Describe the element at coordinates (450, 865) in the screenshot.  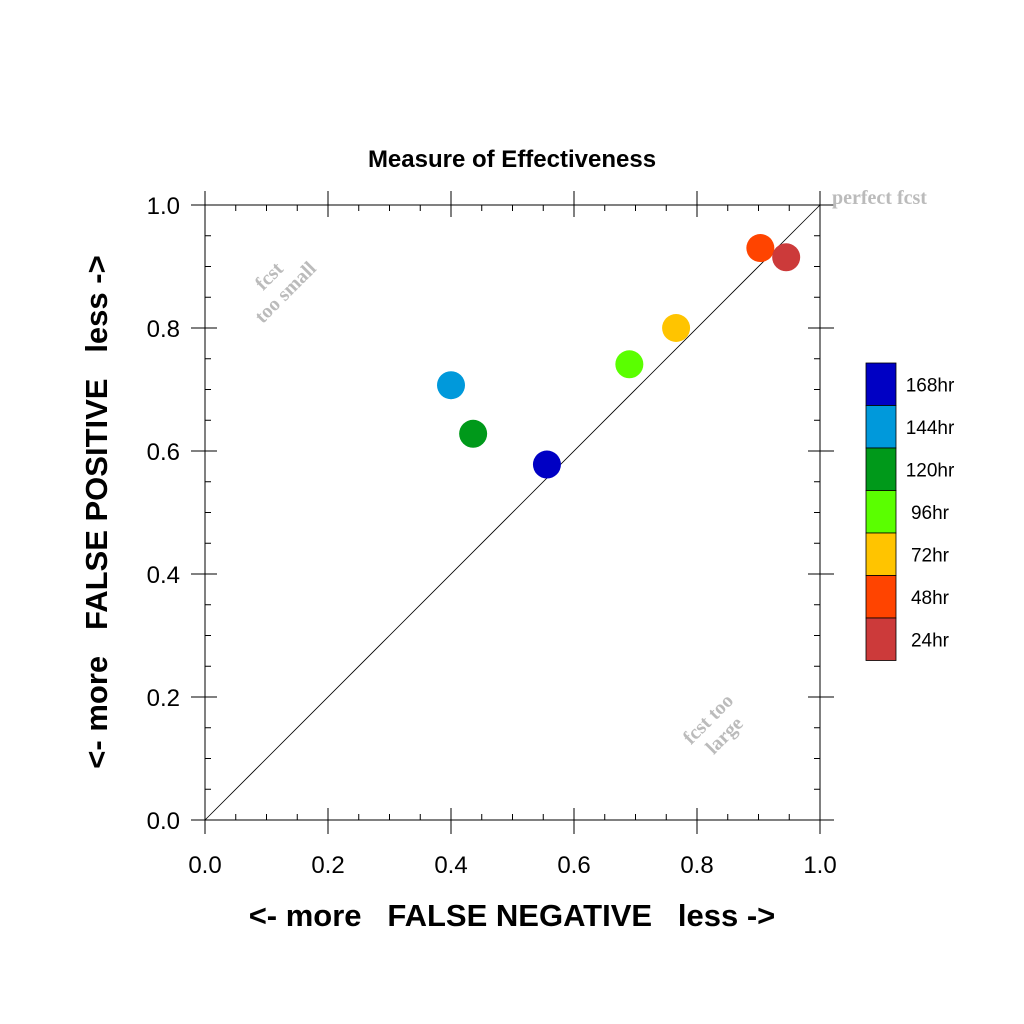
I see `x-tick-label: 0.4` at that location.